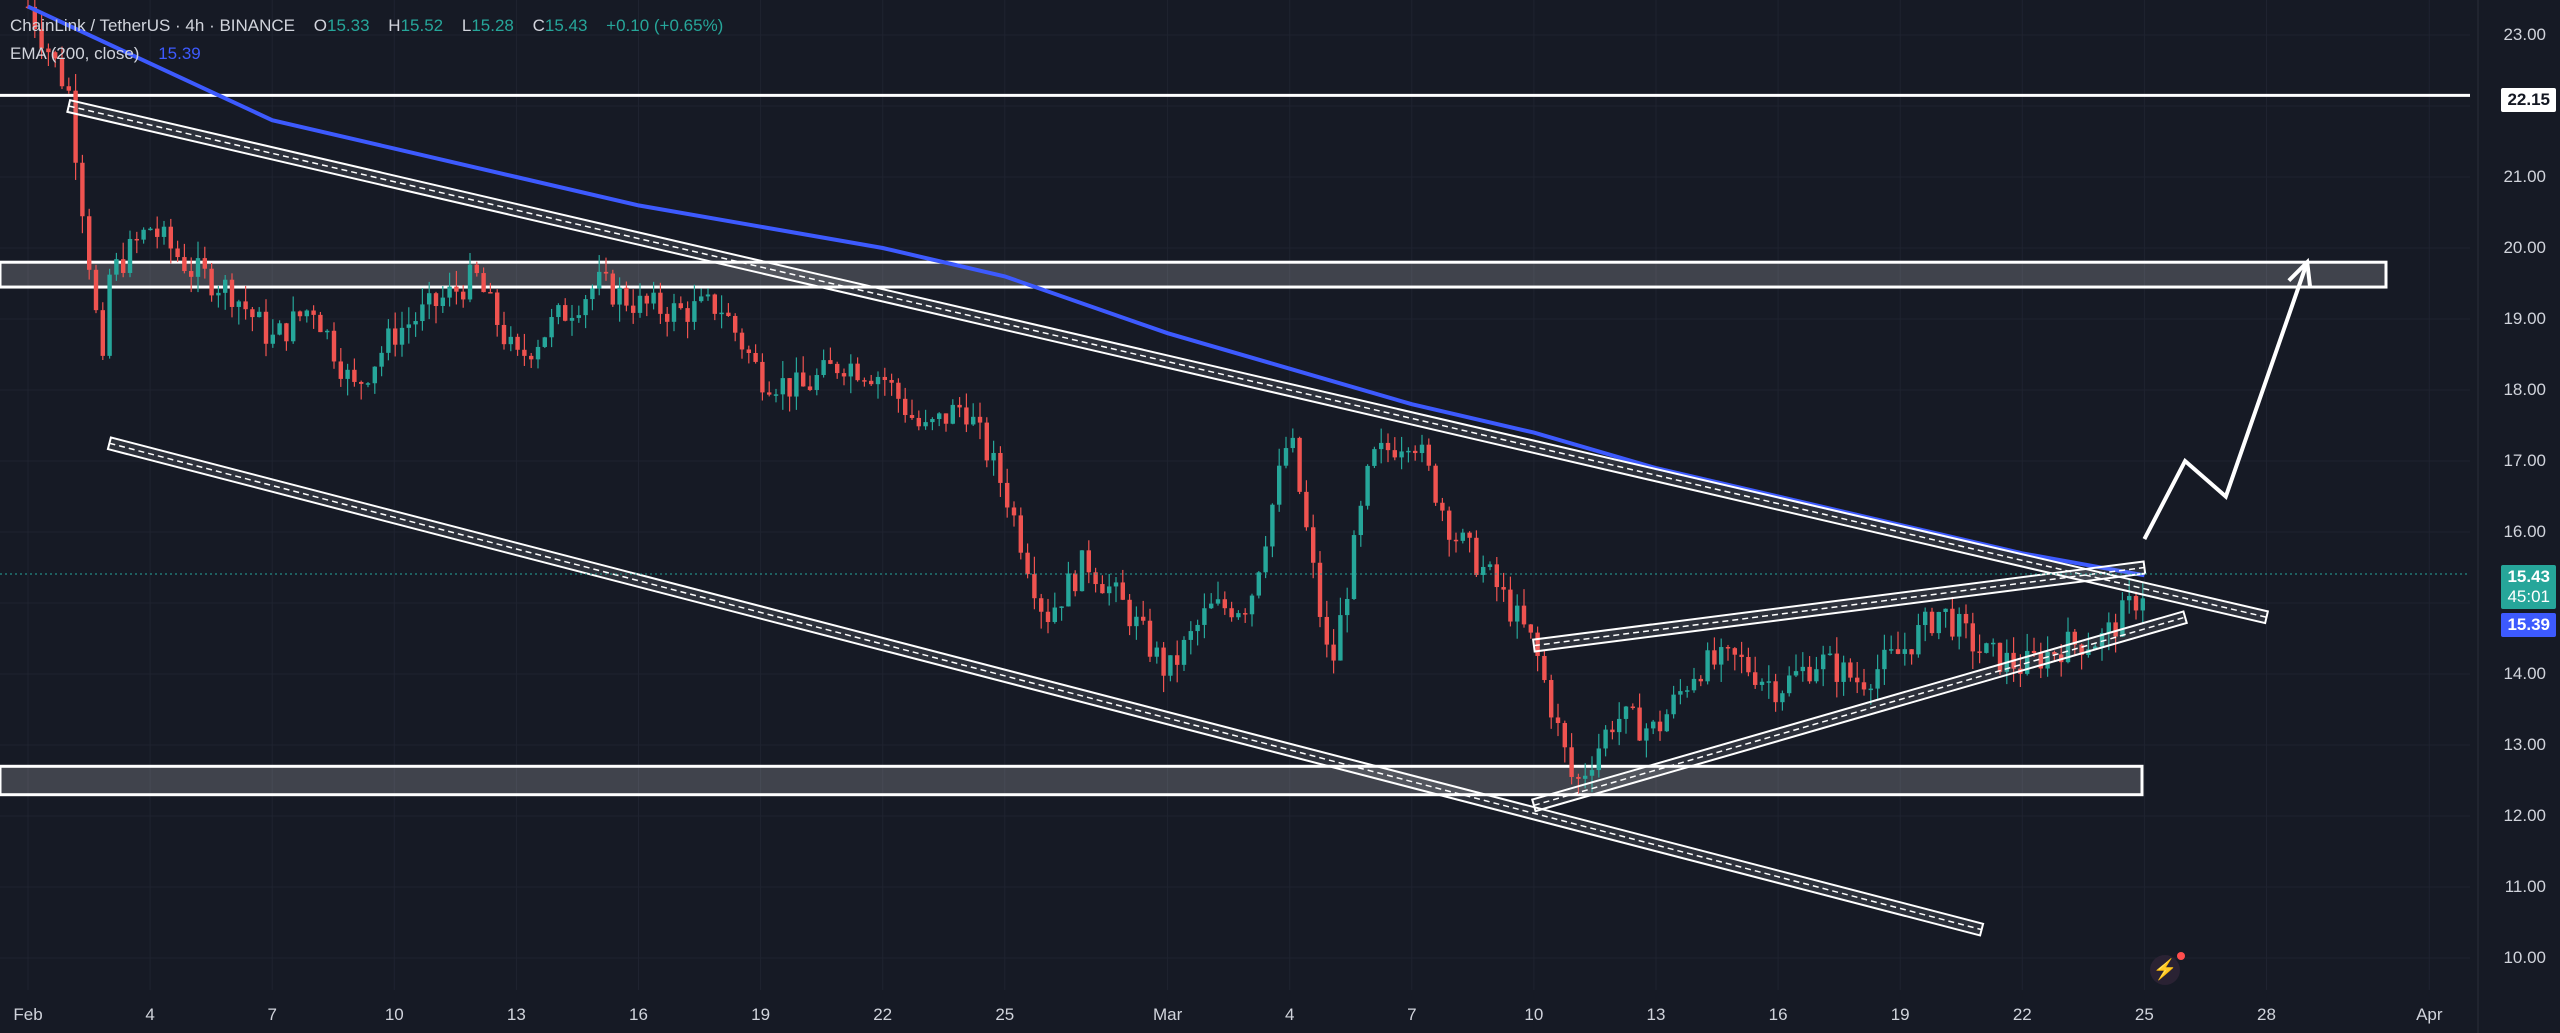  Describe the element at coordinates (883, 1014) in the screenshot. I see `x-tick-label: 22` at that location.